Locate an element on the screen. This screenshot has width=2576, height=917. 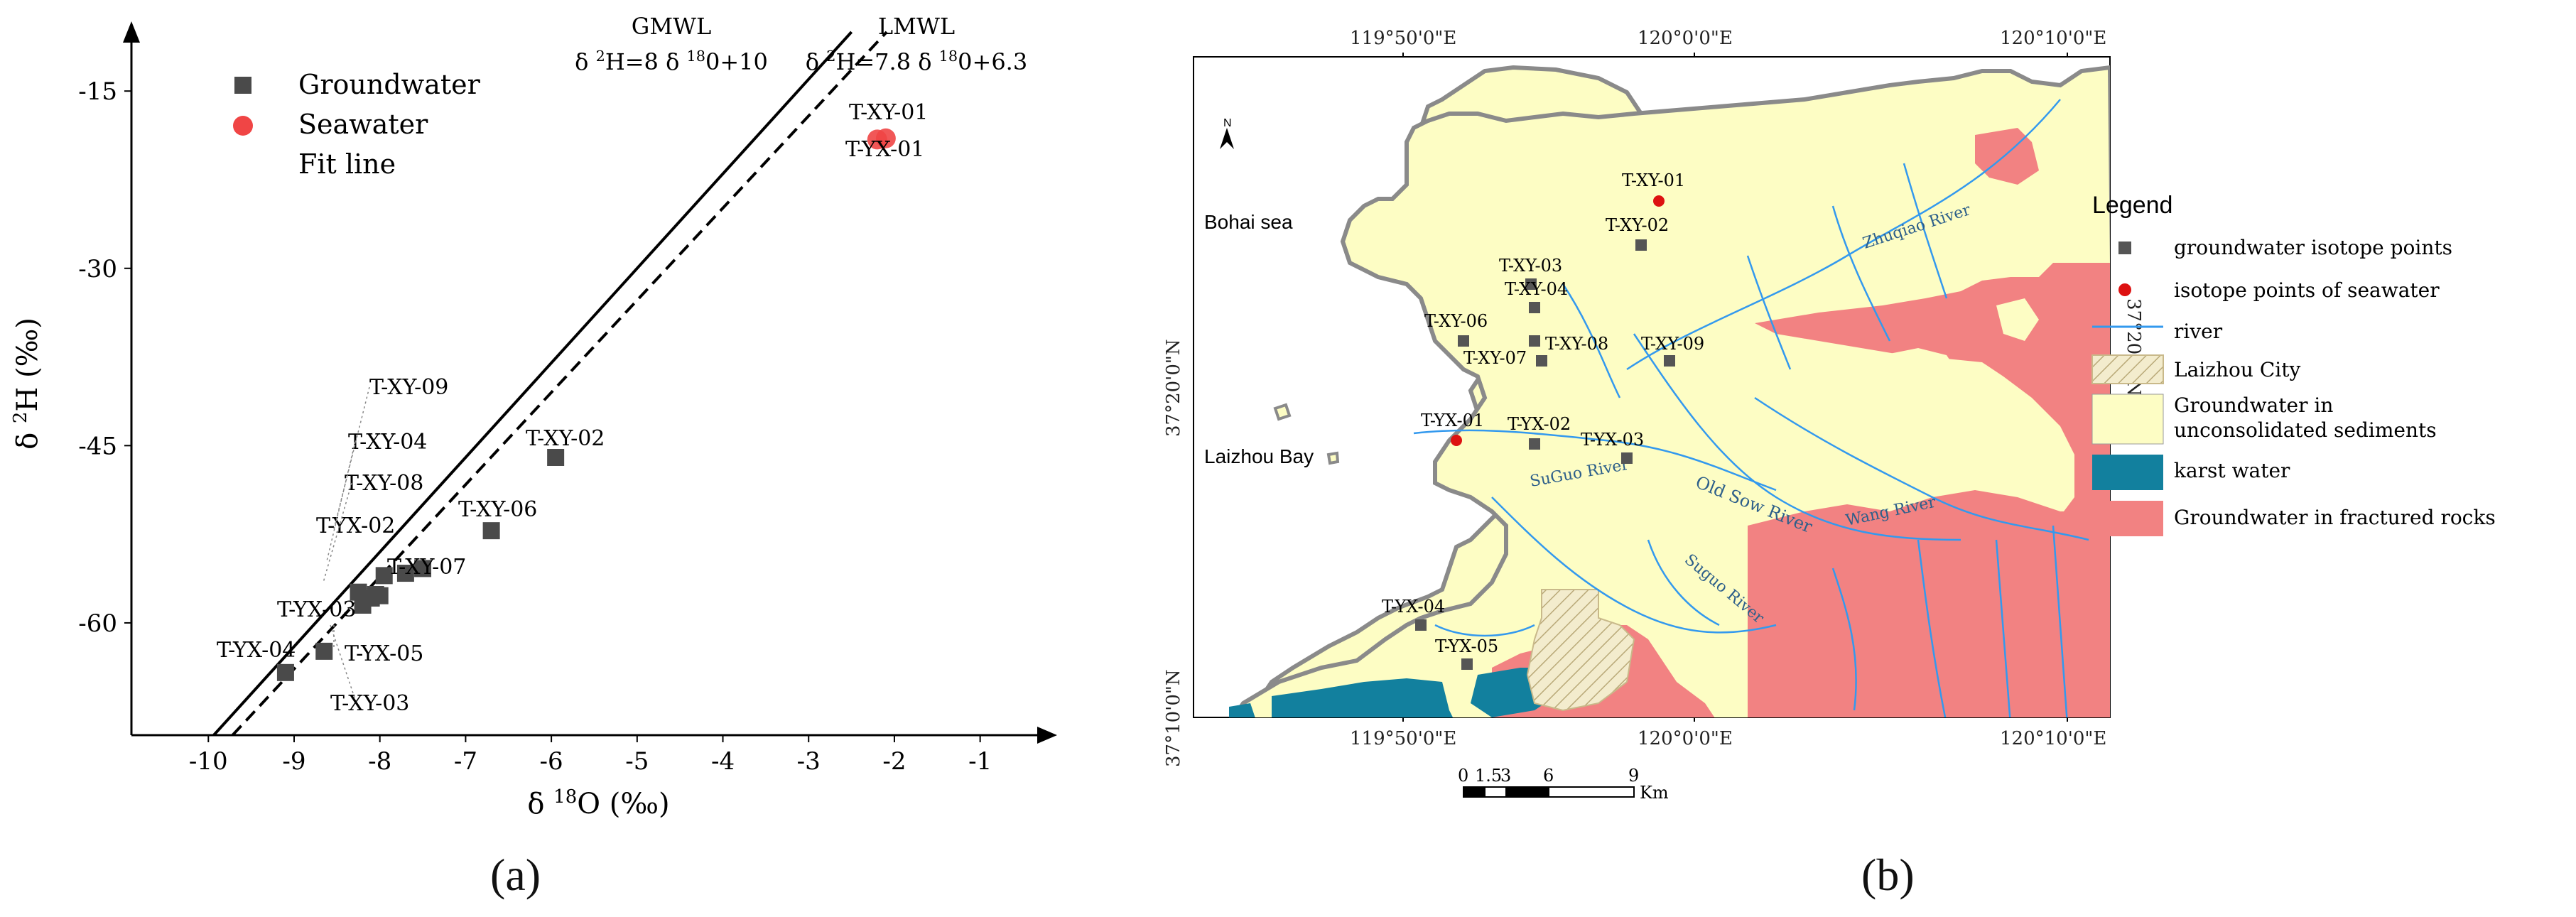
legend-item-karst: karst water is located at coordinates (2191, 472).